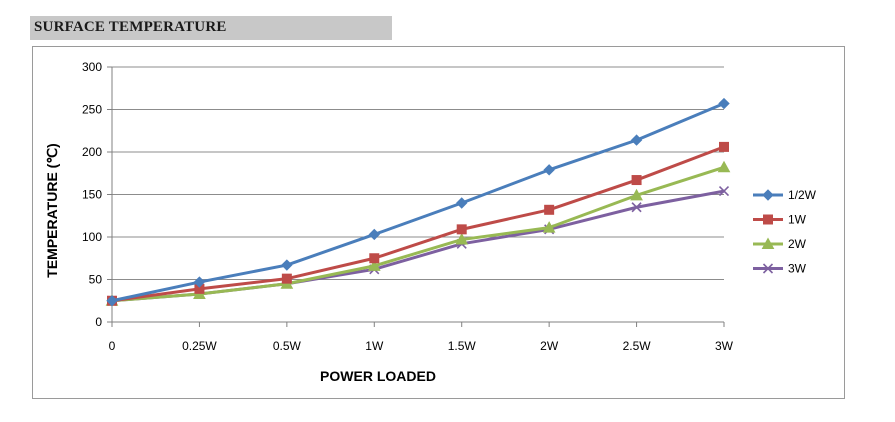  What do you see at coordinates (421, 346) in the screenshot?
I see `x-tick-labels: 0 0.25W 0.5W 1W 1.5W 2W 2.5W 3W` at bounding box center [421, 346].